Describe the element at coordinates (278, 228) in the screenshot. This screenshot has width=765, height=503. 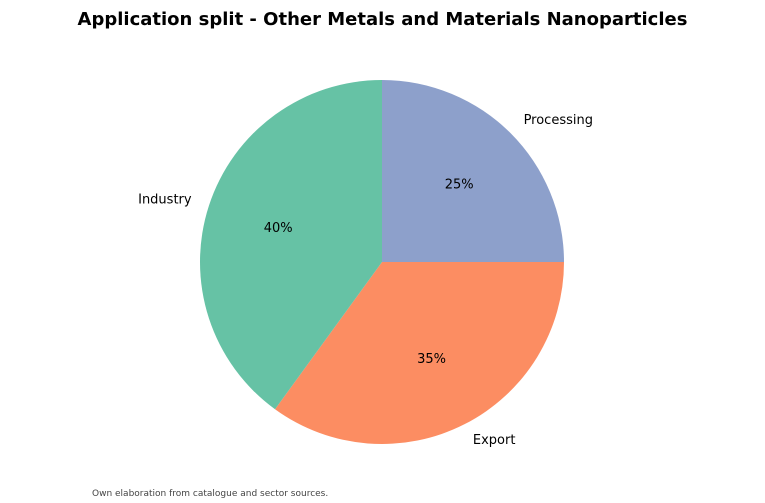
I see `pie-percent-label-industry: 40%` at that location.